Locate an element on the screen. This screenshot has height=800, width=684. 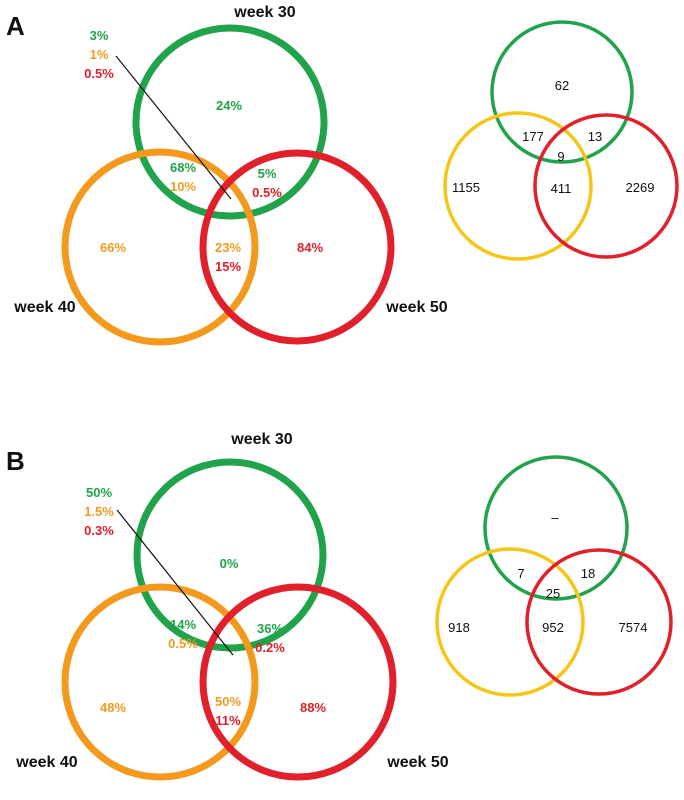
panel-a-only30-pct: 24% is located at coordinates (229, 105).